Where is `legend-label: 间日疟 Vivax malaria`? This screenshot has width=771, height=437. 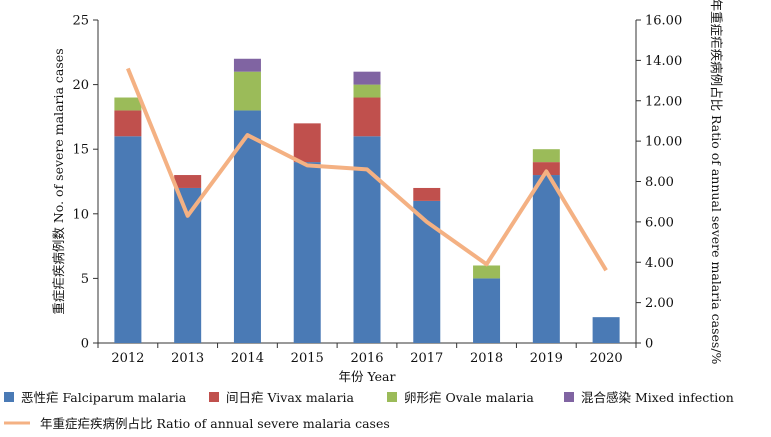 legend-label: 间日疟 Vivax malaria is located at coordinates (290, 397).